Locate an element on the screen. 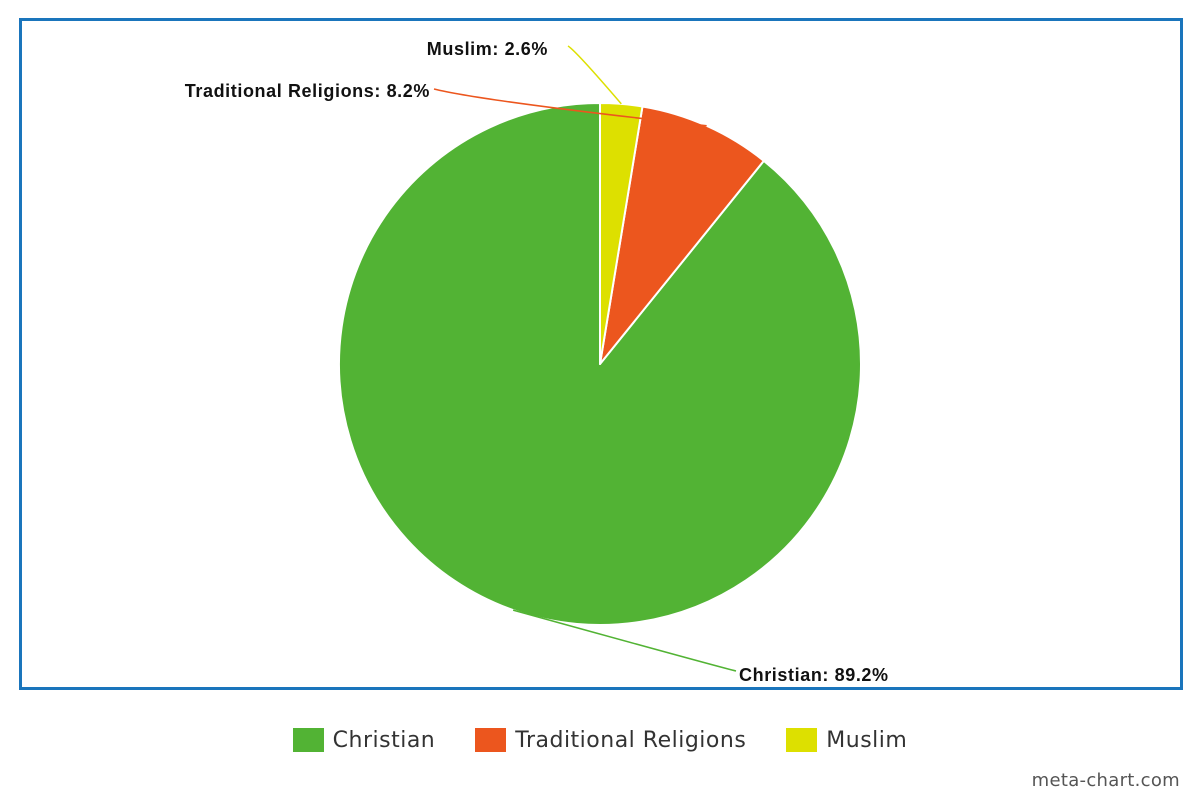 This screenshot has height=800, width=1200. data-label-traditional-religions: Traditional Religions: 8.2% is located at coordinates (307, 91).